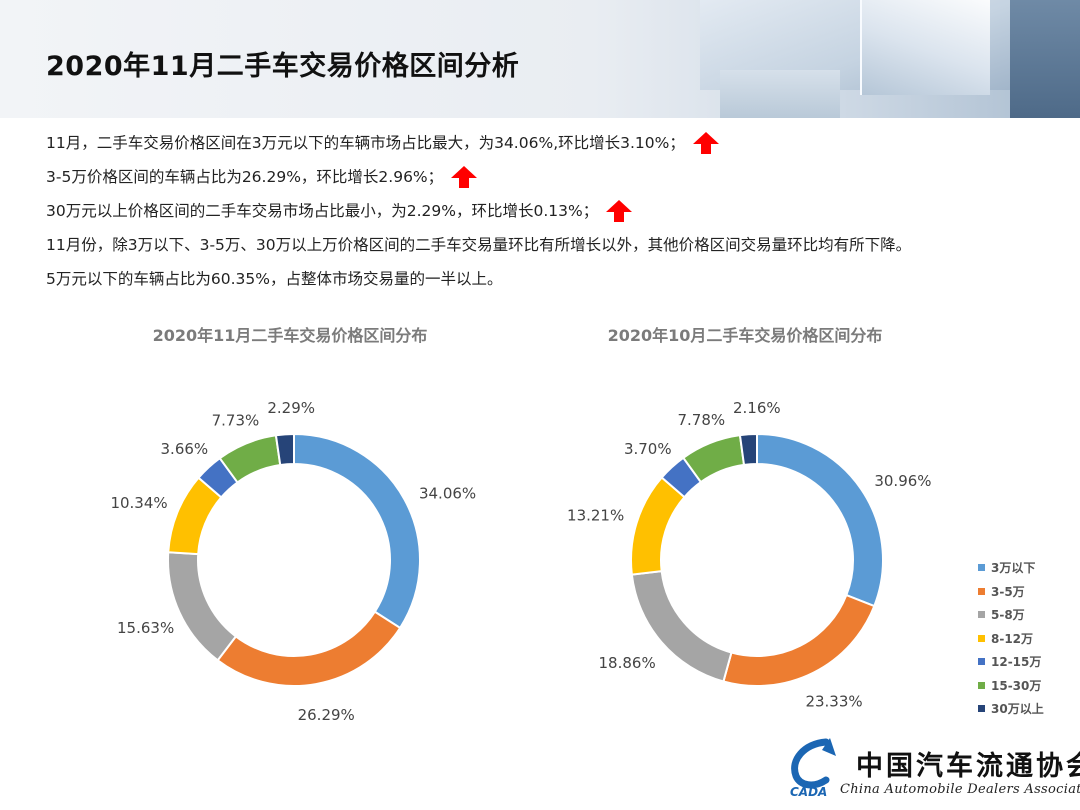 This screenshot has width=1080, height=810. What do you see at coordinates (540, 59) in the screenshot?
I see `header-banner: 2020年11月二手车交易价格区间分析` at bounding box center [540, 59].